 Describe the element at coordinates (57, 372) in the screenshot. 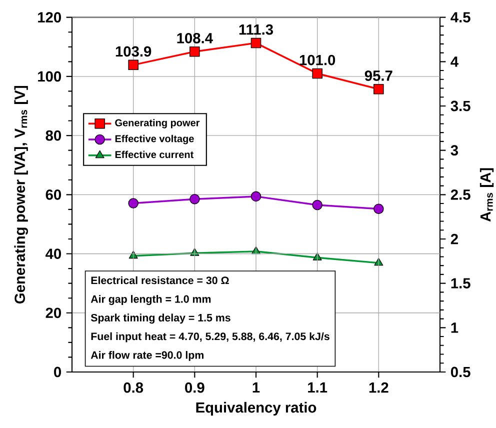

I see `y-tick-label: 0` at that location.